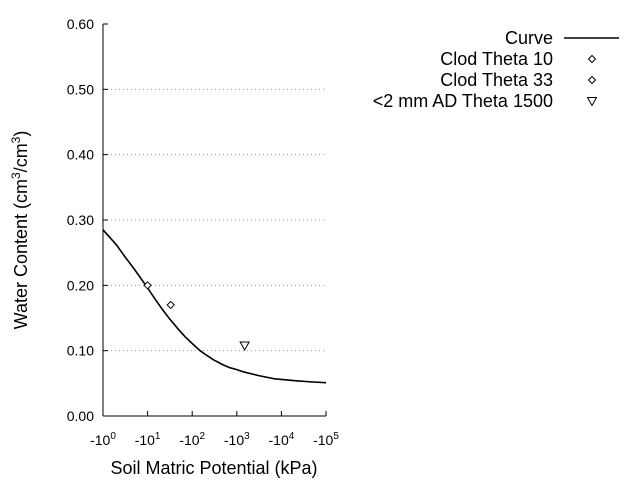 Image resolution: width=640 pixels, height=480 pixels. I want to click on data-series, so click(214, 306).